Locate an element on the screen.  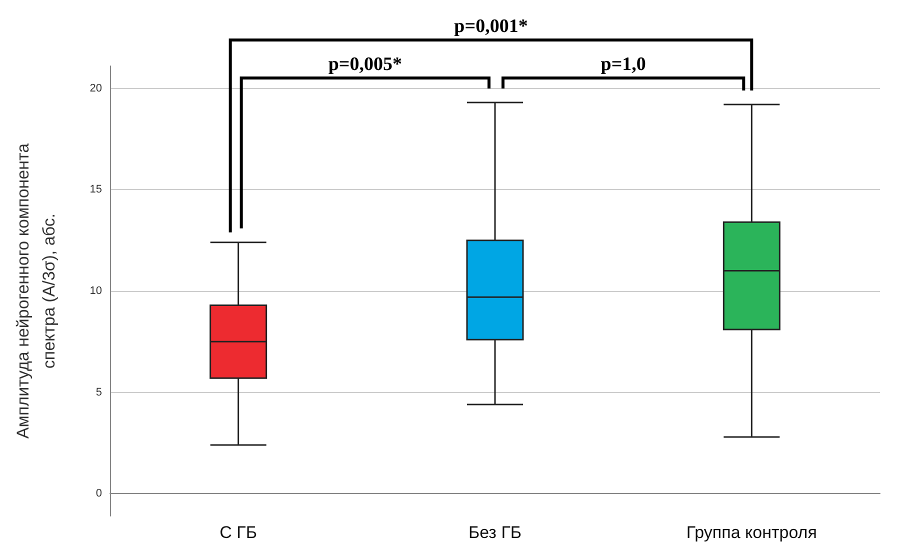
y-axis-title: Амплитуда нейрогенного компонента спектра (А/3σ), абс. is located at coordinates (36, 290).